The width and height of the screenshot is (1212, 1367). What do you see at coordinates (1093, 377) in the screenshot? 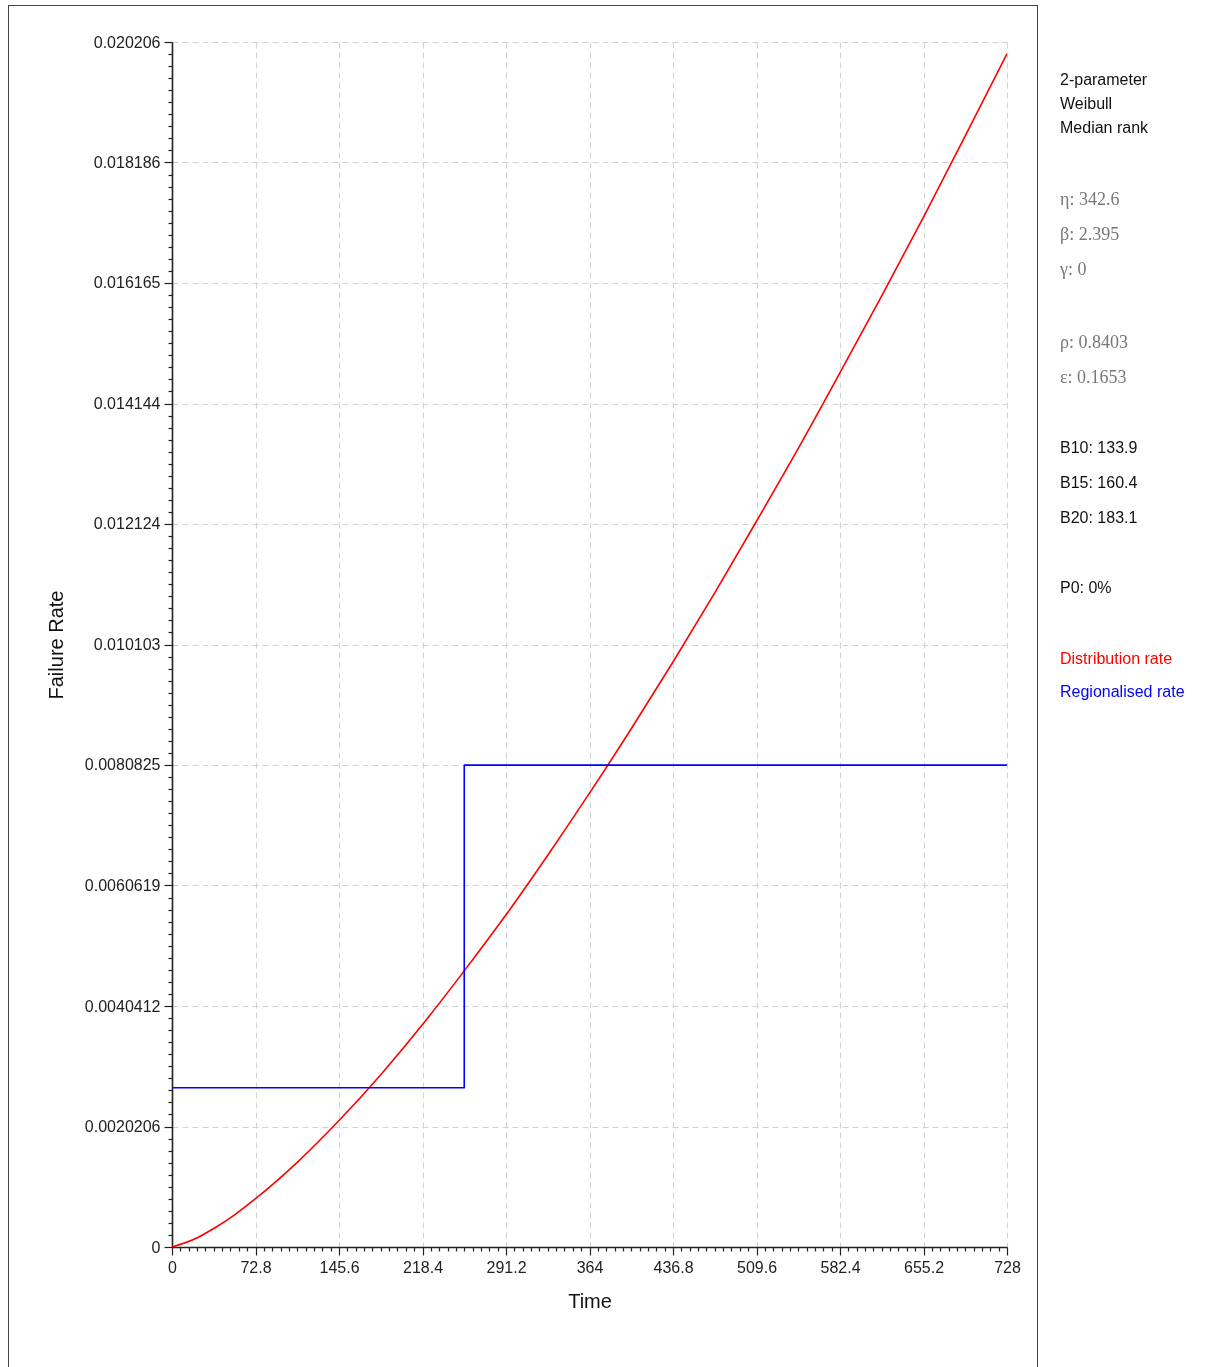
I see `text: ε: 0.1653` at bounding box center [1093, 377].